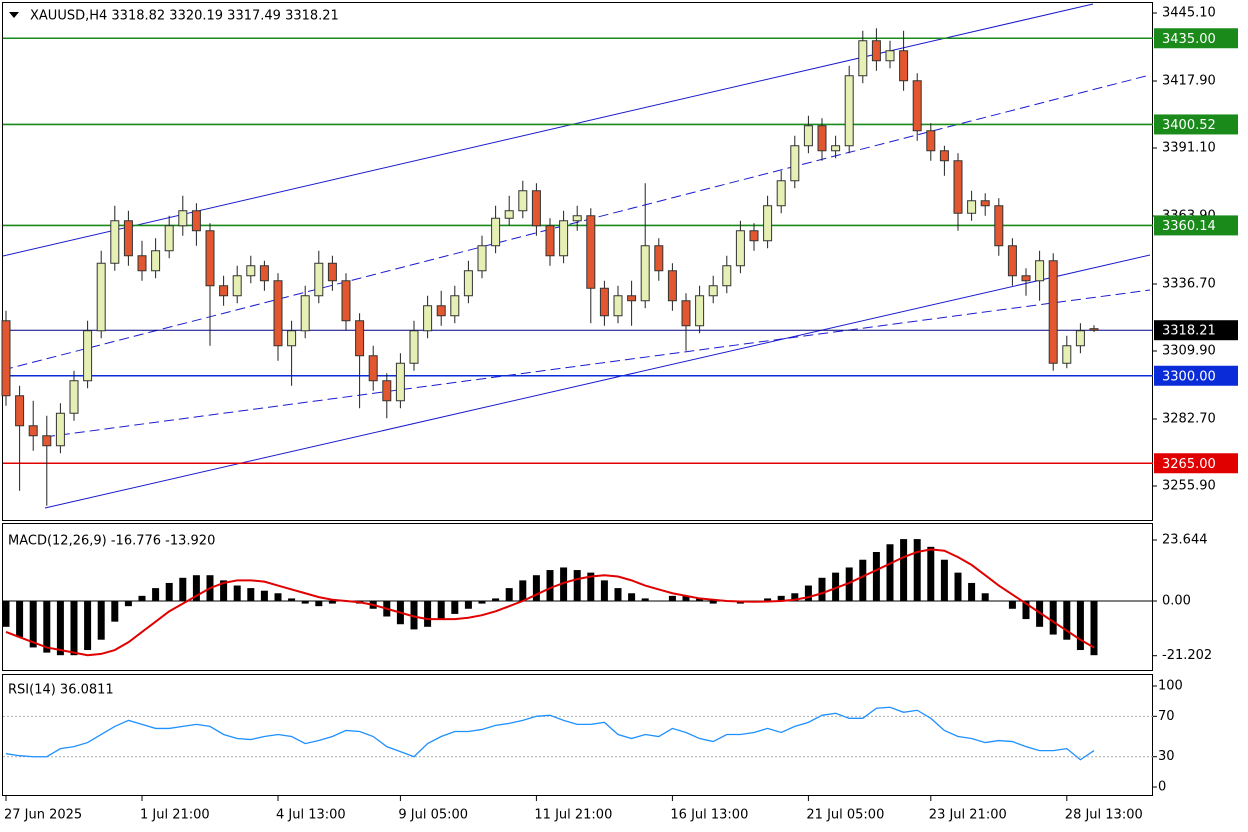  Describe the element at coordinates (1185, 540) in the screenshot. I see `y-tick-label: 23.644` at that location.